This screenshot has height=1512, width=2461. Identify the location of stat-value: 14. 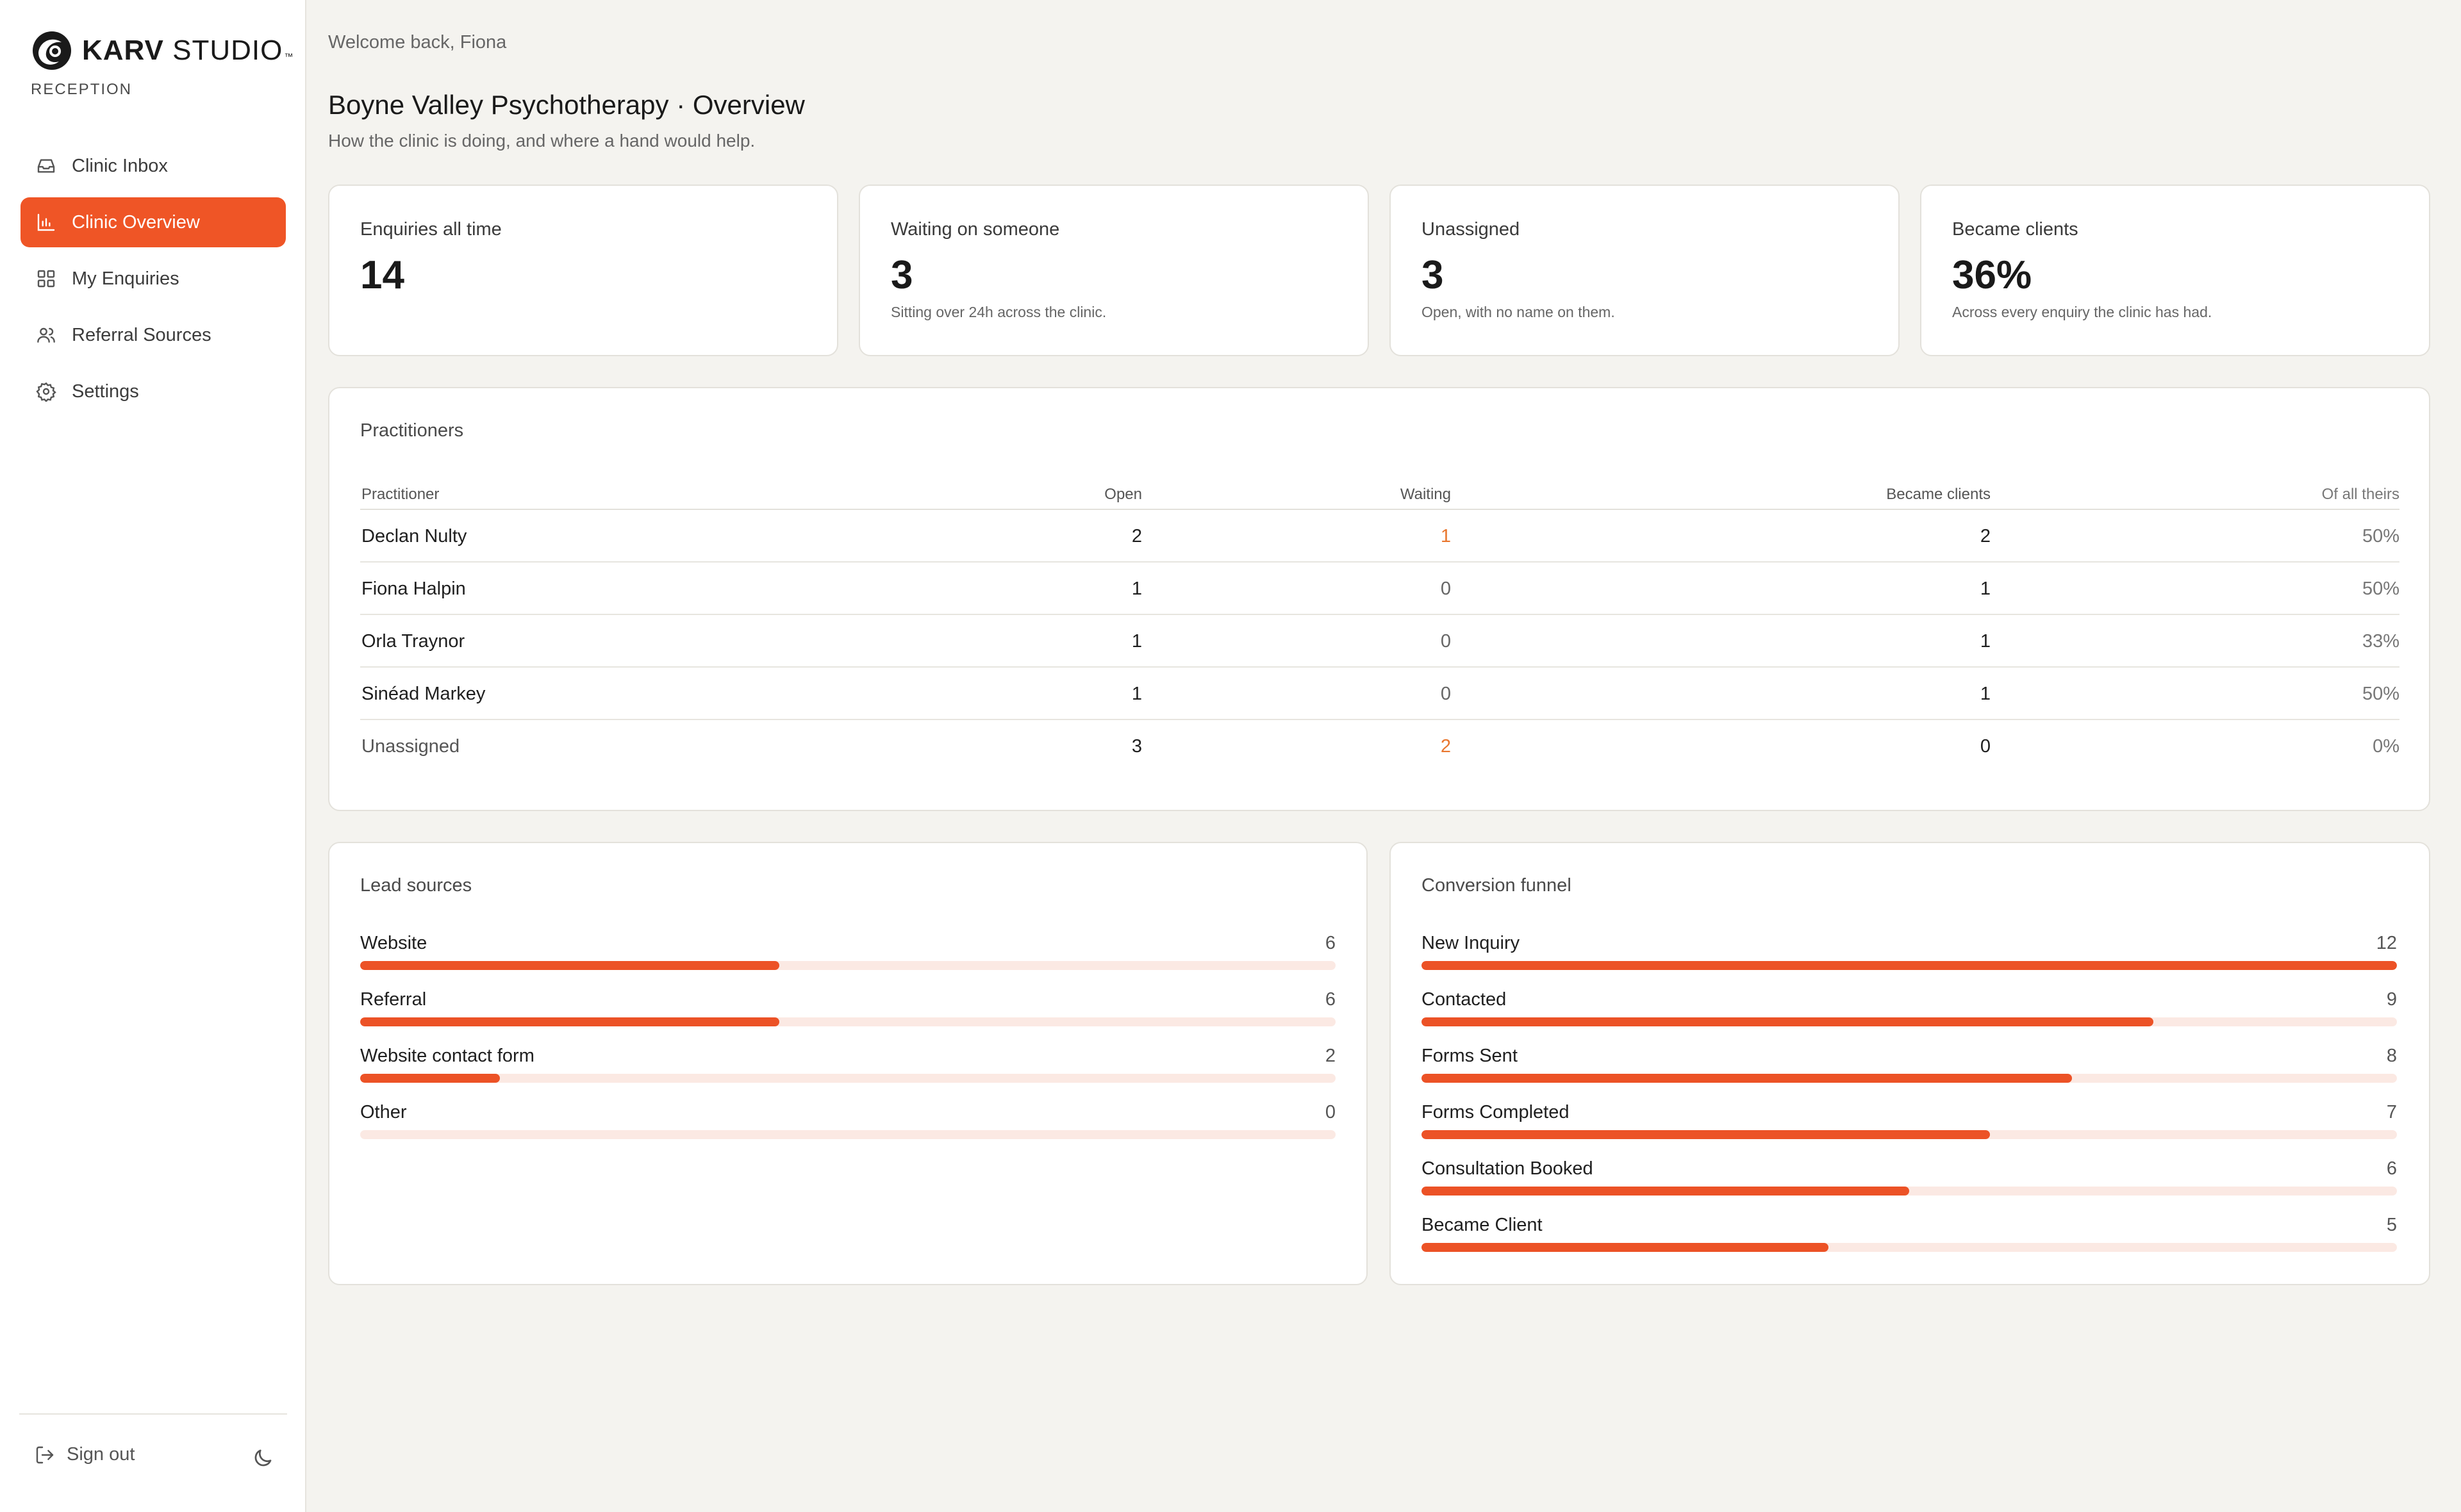
(382, 275).